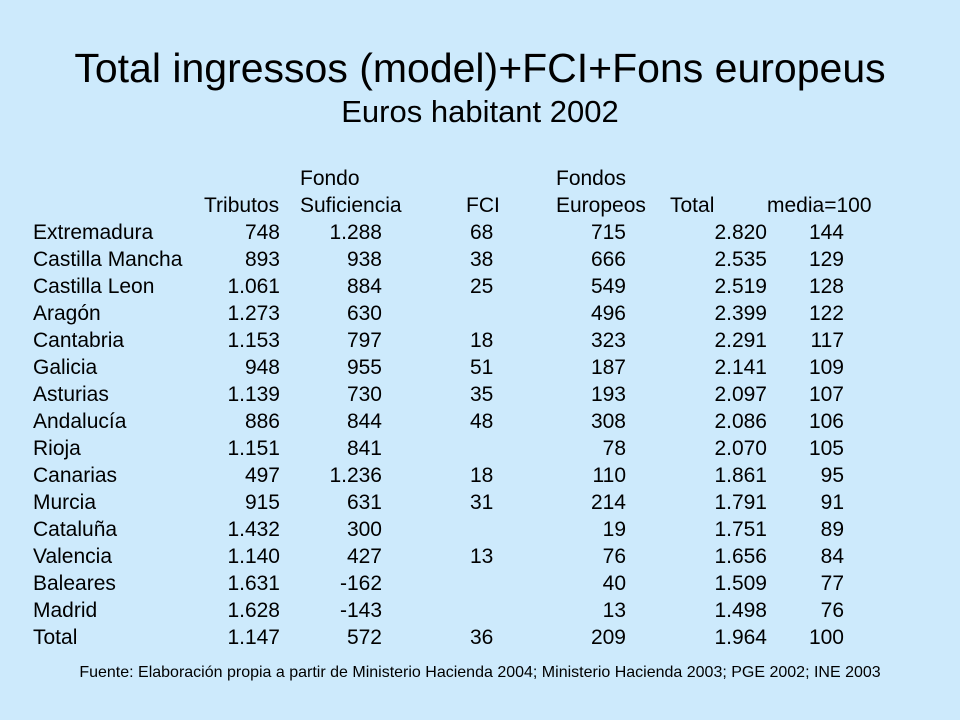 The image size is (960, 720). I want to click on table-row: Galicia 948 955 51 187 2.141 109, so click(480, 367).